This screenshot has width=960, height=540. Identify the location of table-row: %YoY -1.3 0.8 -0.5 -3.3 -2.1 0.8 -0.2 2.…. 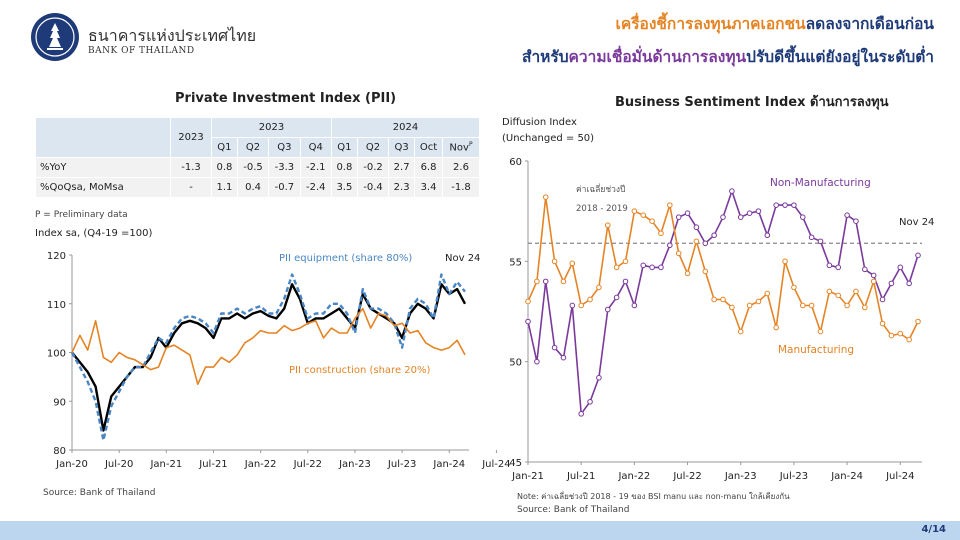
(257, 167).